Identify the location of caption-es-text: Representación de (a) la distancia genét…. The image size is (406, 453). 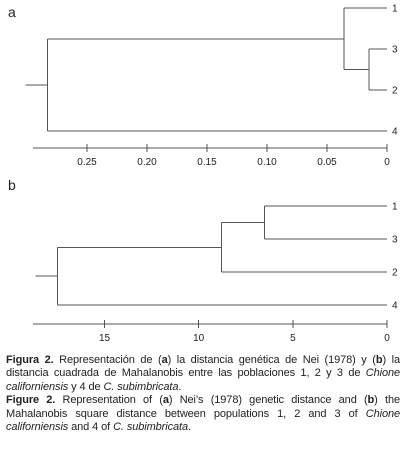
(203, 373).